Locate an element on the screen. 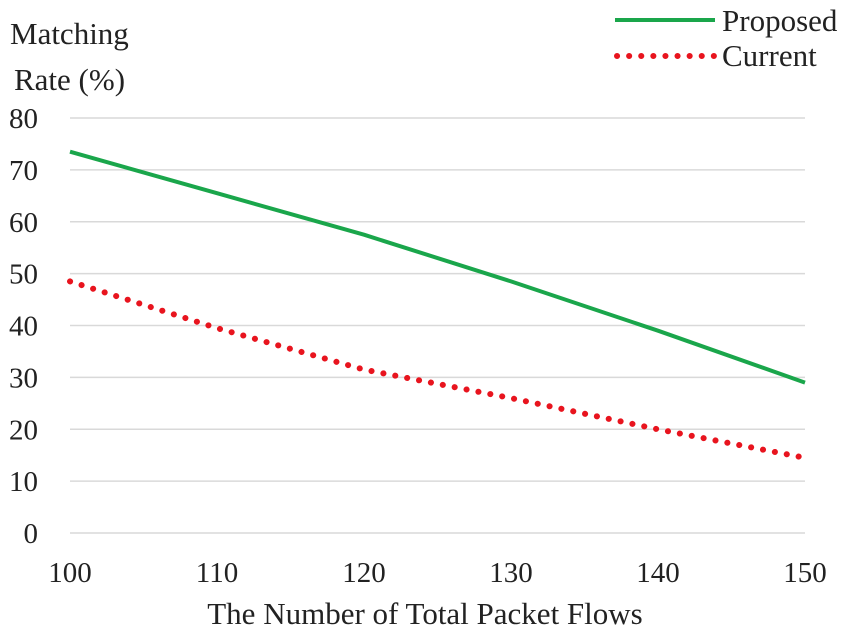 The width and height of the screenshot is (850, 642). y-tick-label: 10 is located at coordinates (23, 482).